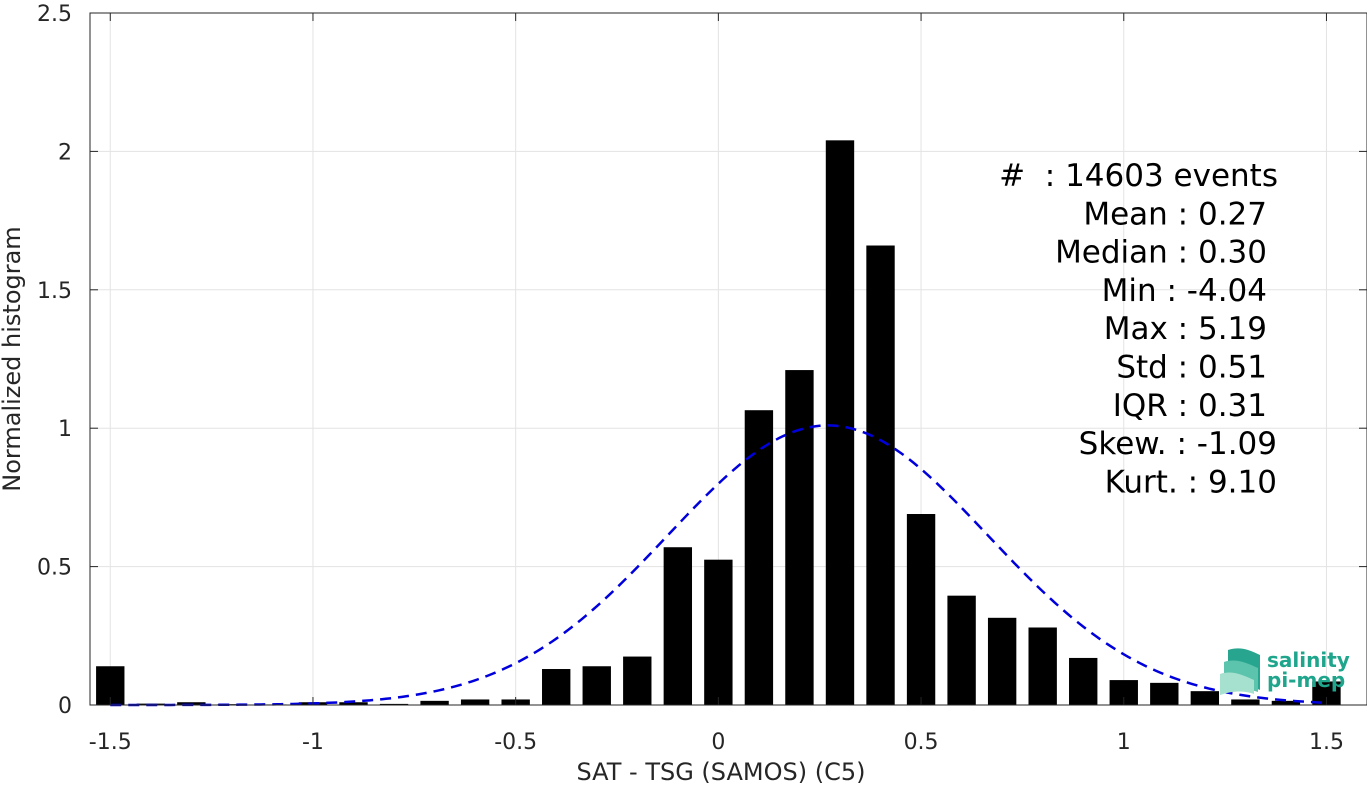 This screenshot has width=1367, height=785. Describe the element at coordinates (1178, 444) in the screenshot. I see `stats-line: Skew. : -1.09` at that location.